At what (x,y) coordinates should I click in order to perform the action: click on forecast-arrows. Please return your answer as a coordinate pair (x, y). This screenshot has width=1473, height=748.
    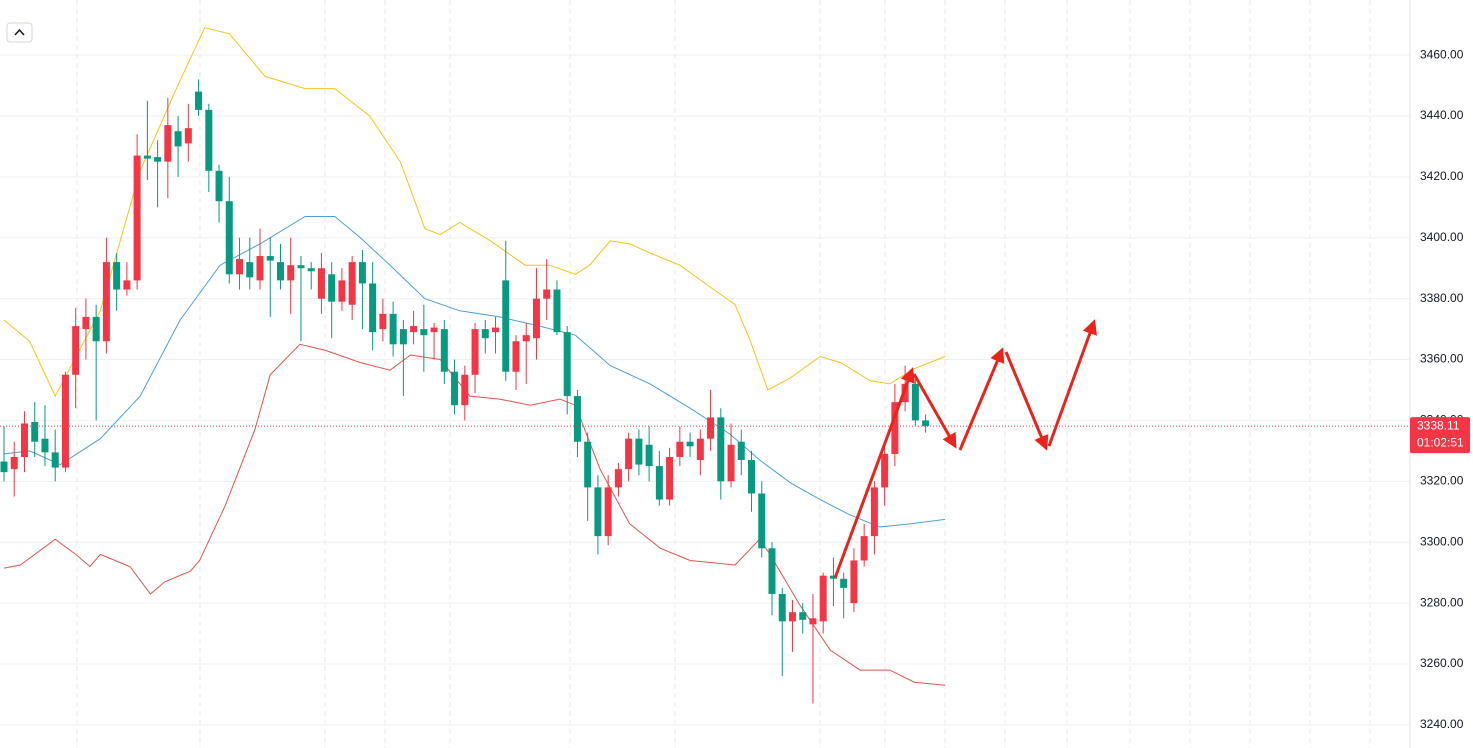
    Looking at the image, I should click on (965, 449).